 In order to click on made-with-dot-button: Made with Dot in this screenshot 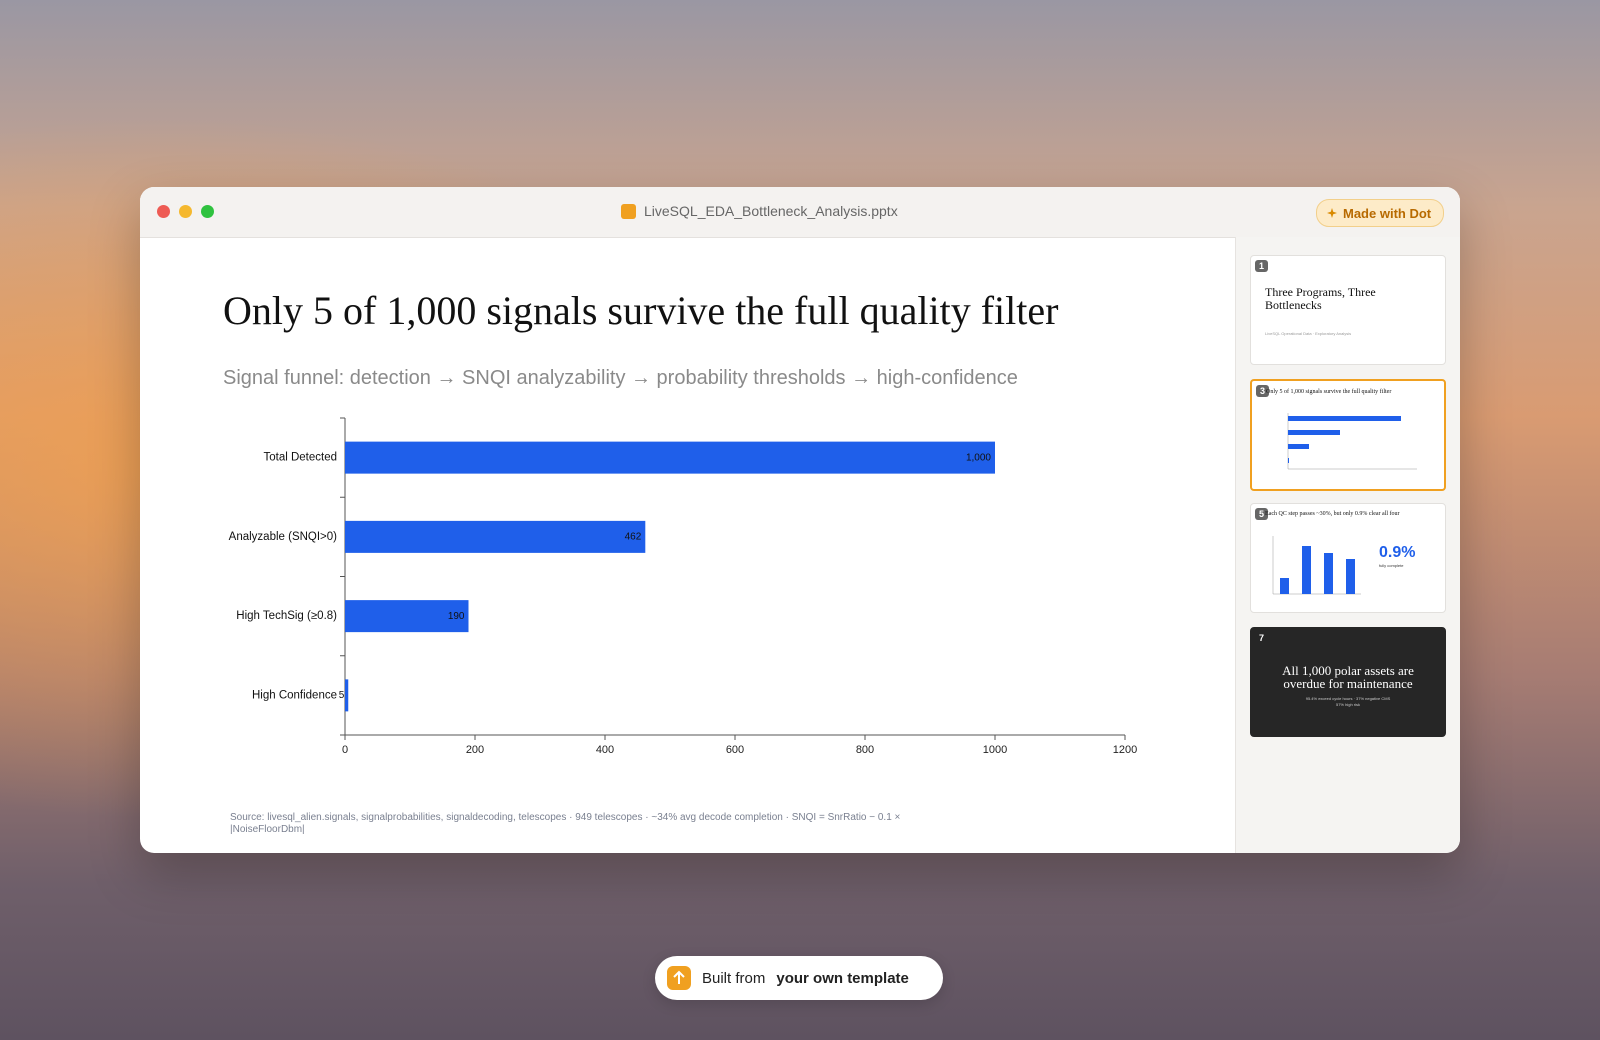, I will do `click(1380, 213)`.